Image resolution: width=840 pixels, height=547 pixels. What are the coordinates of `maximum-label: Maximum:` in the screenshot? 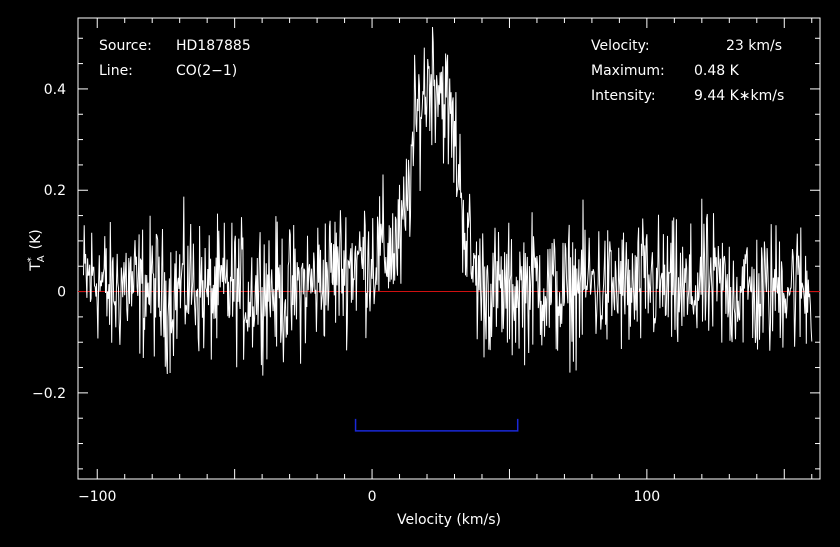 It's located at (628, 71).